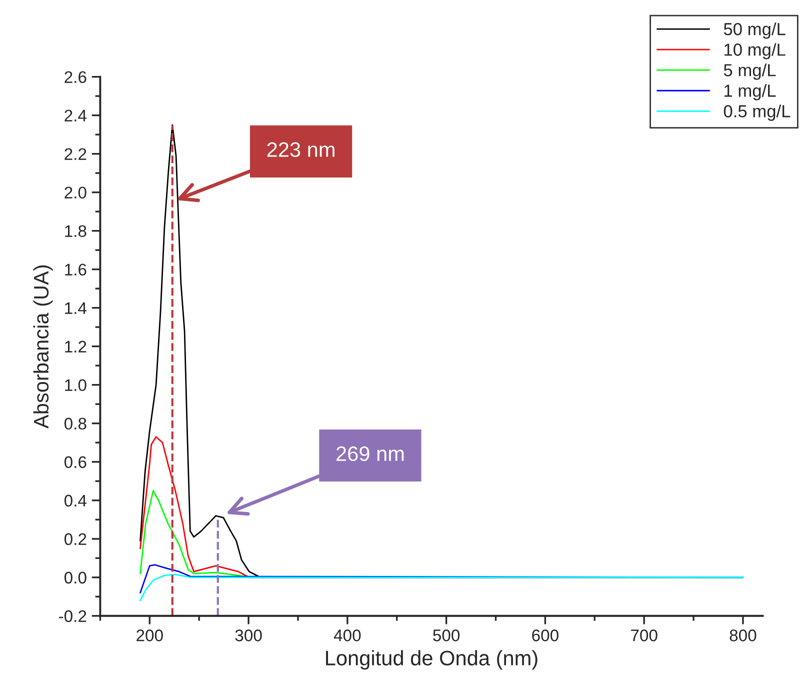  I want to click on legend-label: 50 mg/L, so click(755, 30).